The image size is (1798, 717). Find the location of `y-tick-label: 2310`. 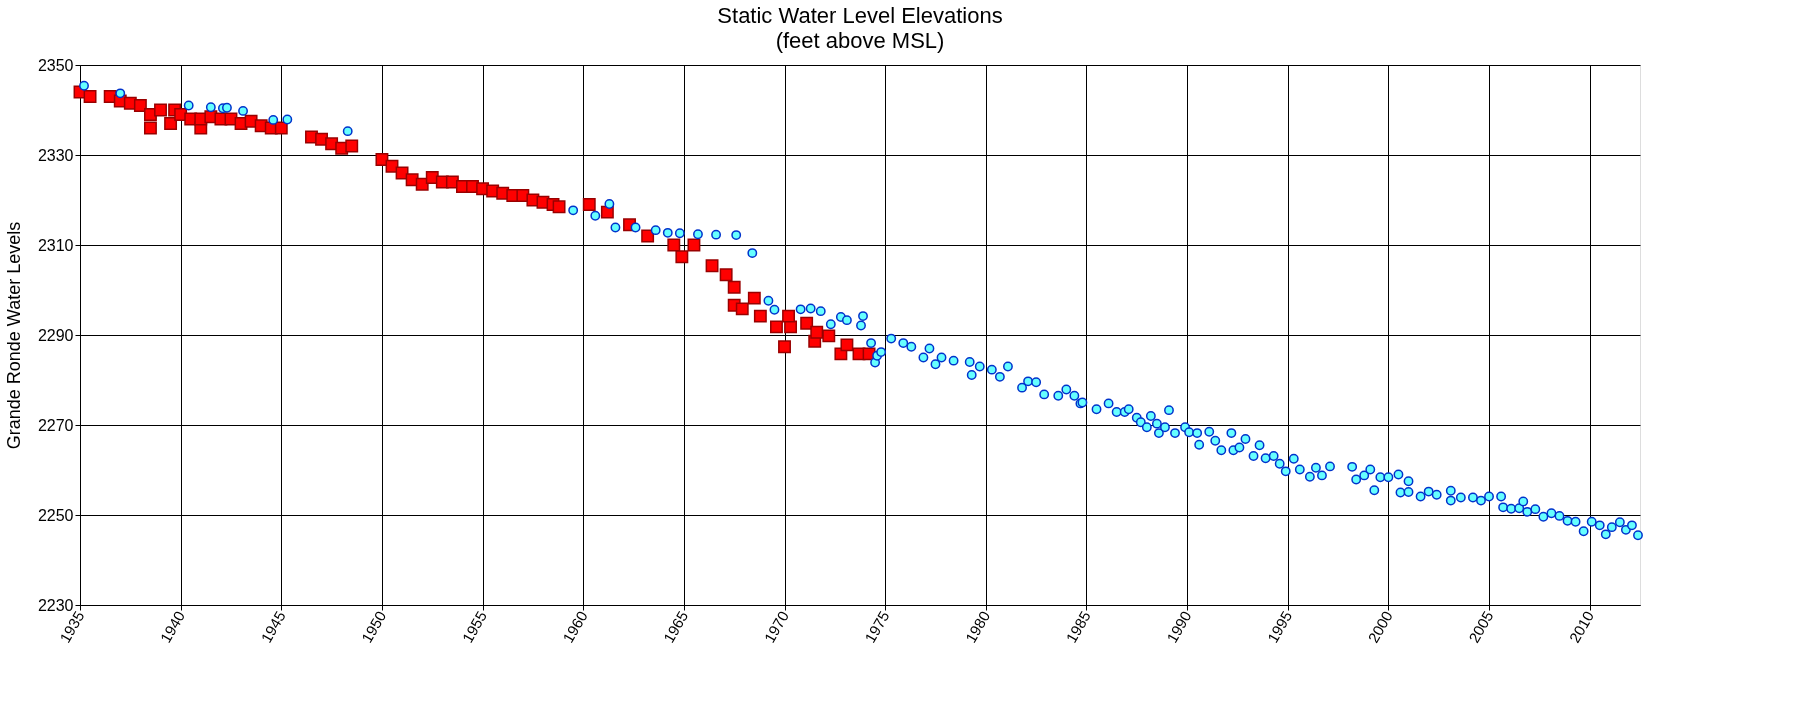

y-tick-label: 2310 is located at coordinates (55, 245).